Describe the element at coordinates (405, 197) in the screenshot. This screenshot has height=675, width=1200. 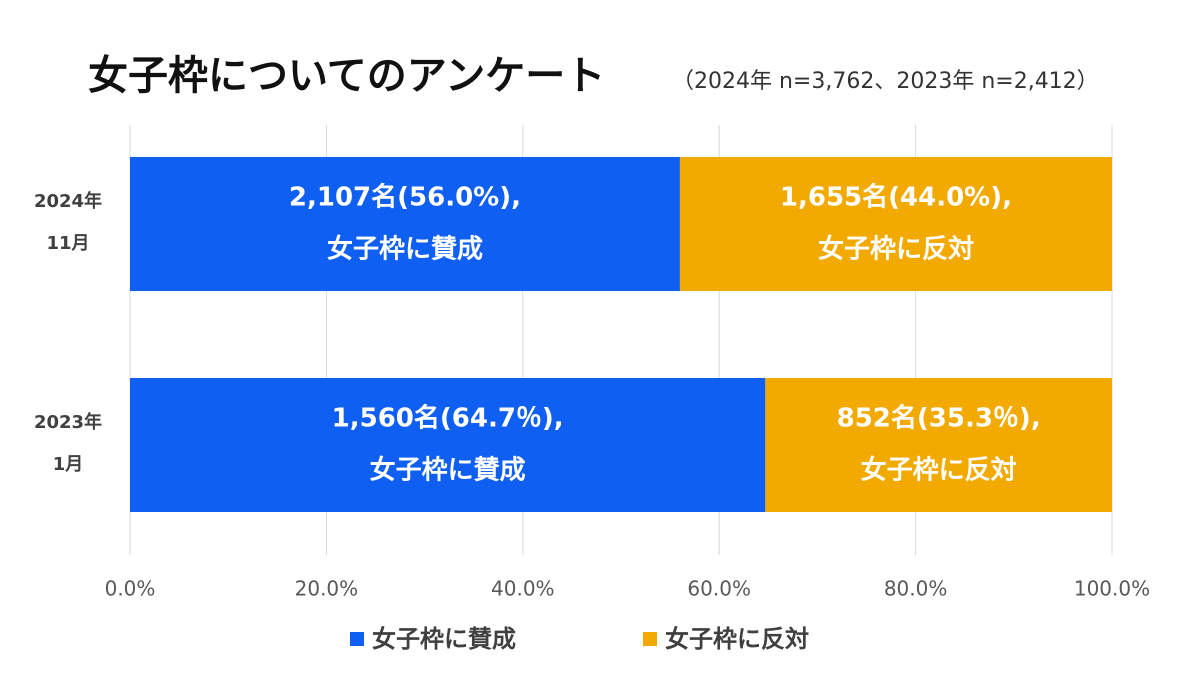
I see `data-label: 2,107名(56.0%),` at that location.